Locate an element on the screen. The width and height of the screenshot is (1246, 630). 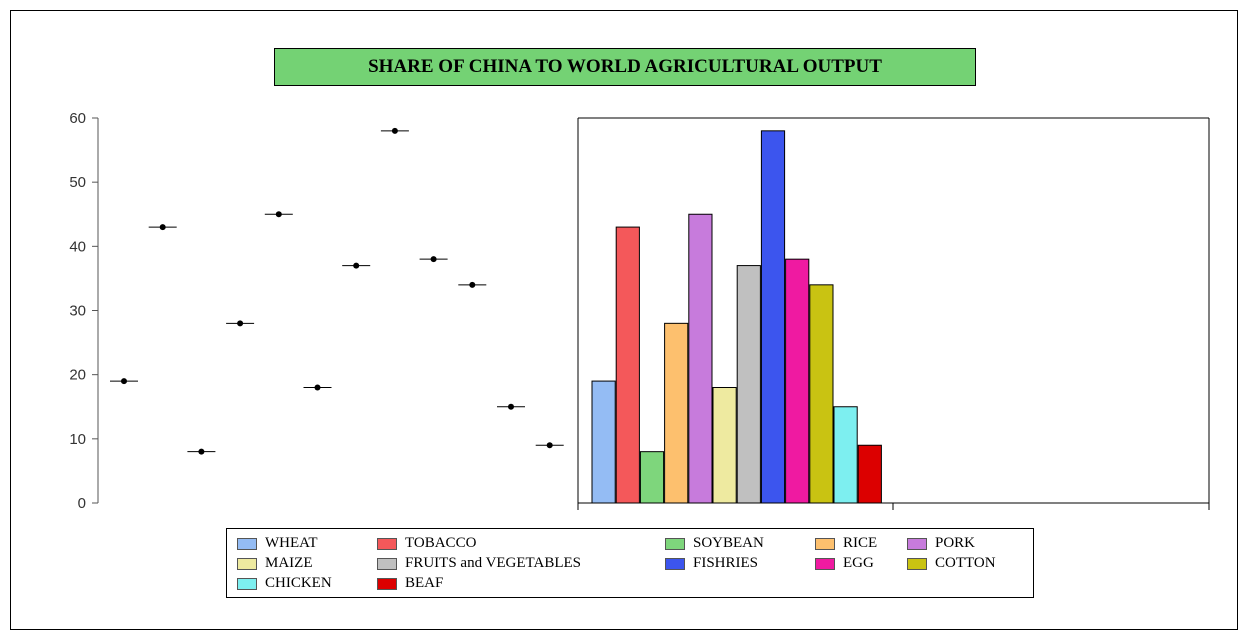
legend-label: SOYBEAN is located at coordinates (728, 543).